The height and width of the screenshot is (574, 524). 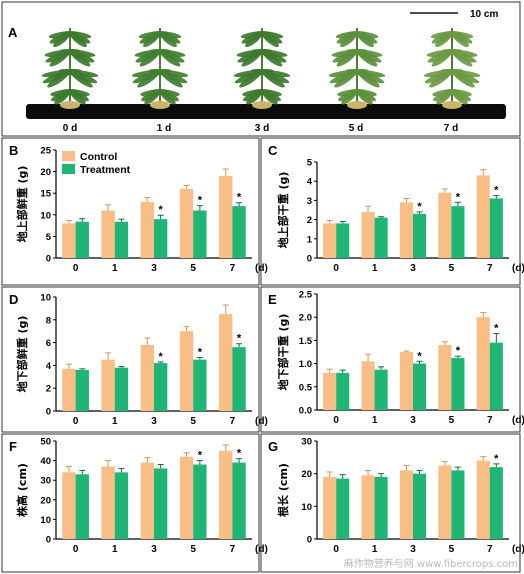 What do you see at coordinates (305, 318) in the screenshot?
I see `y-tick-label: 2.0` at bounding box center [305, 318].